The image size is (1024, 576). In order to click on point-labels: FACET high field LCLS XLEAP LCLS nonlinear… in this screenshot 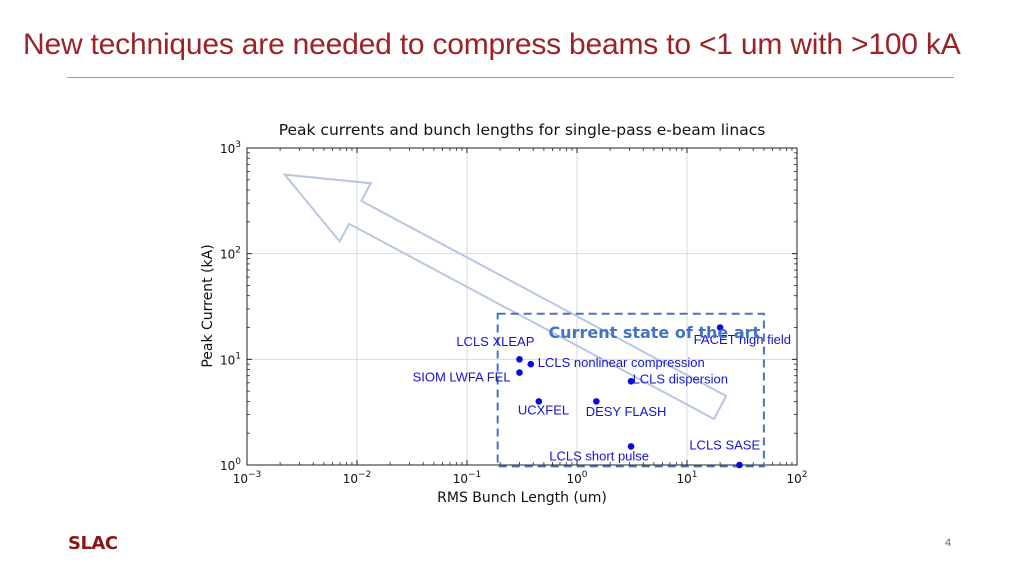, I will do `click(602, 398)`.